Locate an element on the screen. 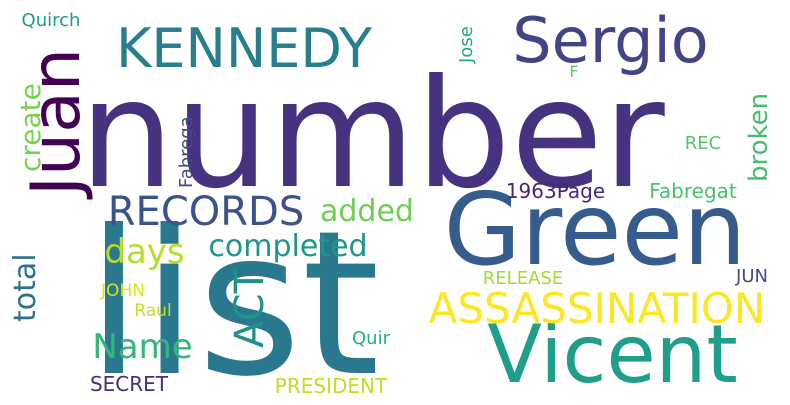  word-kennedy: KENNEDY is located at coordinates (244, 48).